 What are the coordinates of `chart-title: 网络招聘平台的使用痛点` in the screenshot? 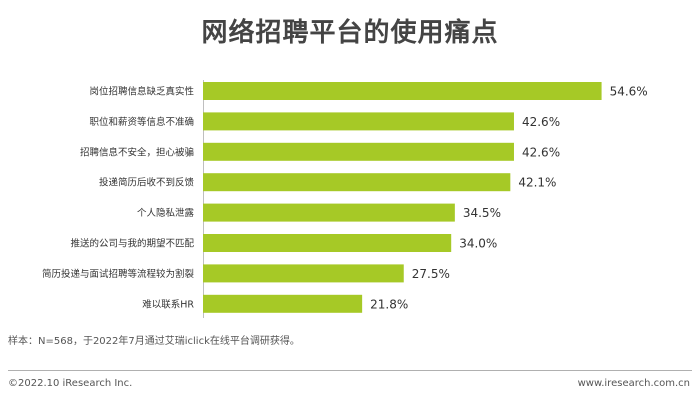 It's located at (350, 33).